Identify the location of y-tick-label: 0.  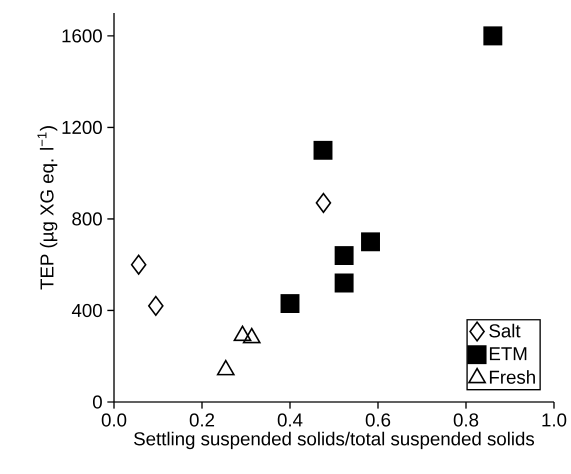
(97, 402).